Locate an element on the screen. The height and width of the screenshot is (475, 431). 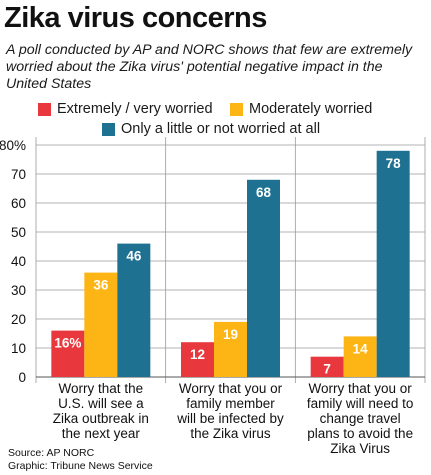
y-tick-label: 30 is located at coordinates (18, 290).